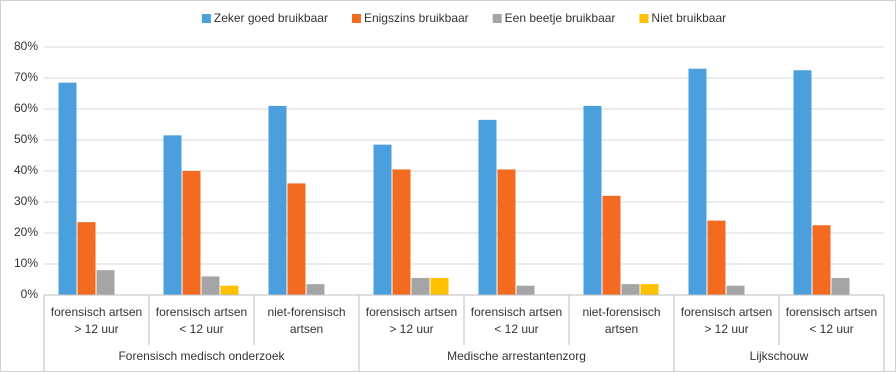 The width and height of the screenshot is (896, 372). Describe the element at coordinates (201, 356) in the screenshot. I see `group-label: Forensisch medisch onderzoek` at that location.